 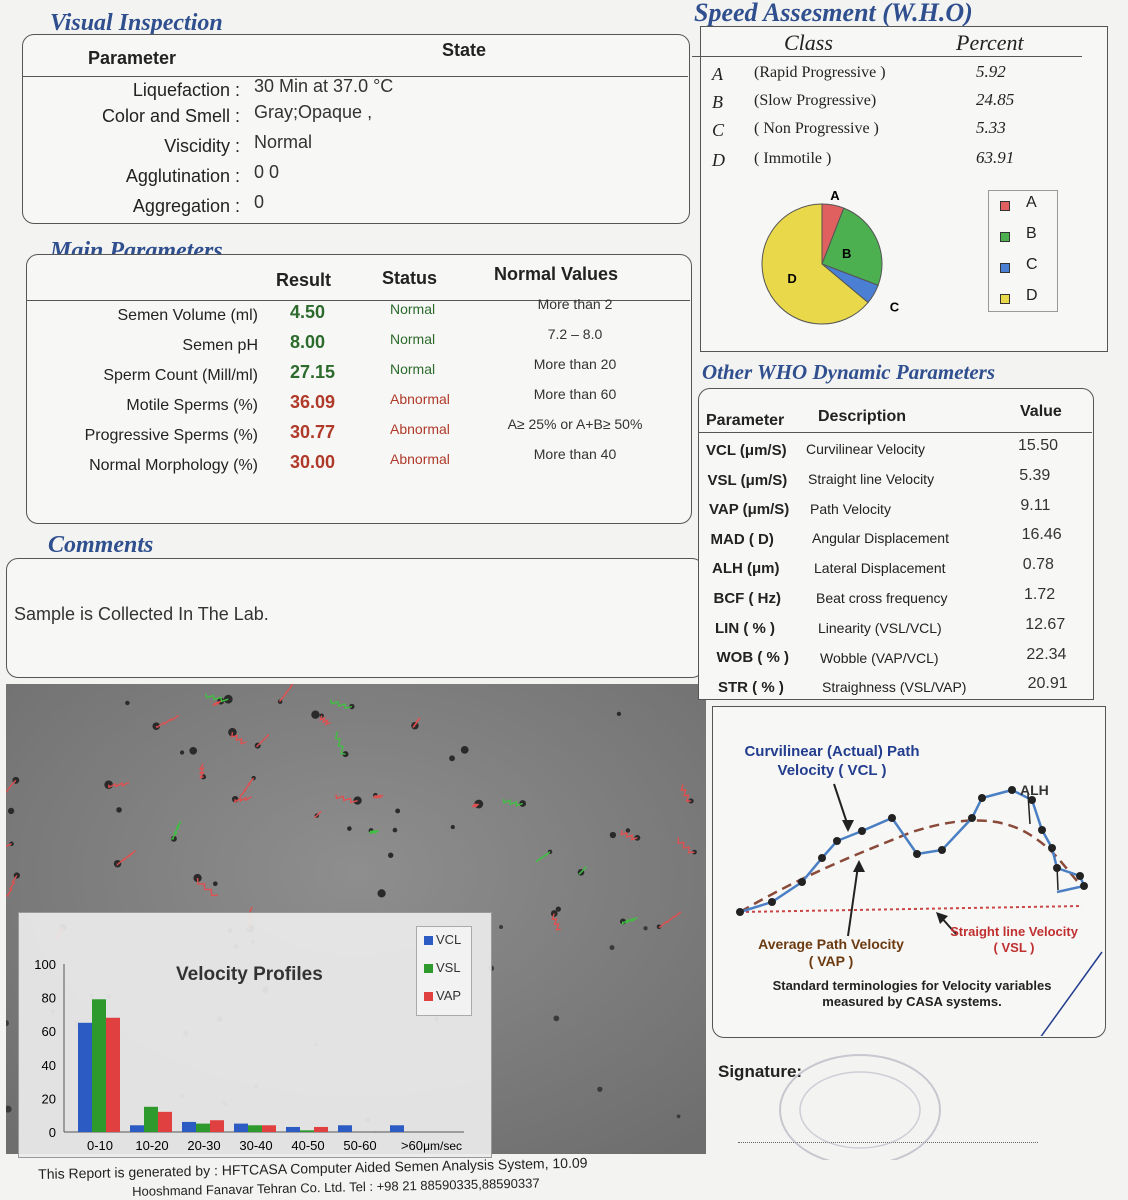 I want to click on speed-col-class: Class, so click(x=808, y=42).